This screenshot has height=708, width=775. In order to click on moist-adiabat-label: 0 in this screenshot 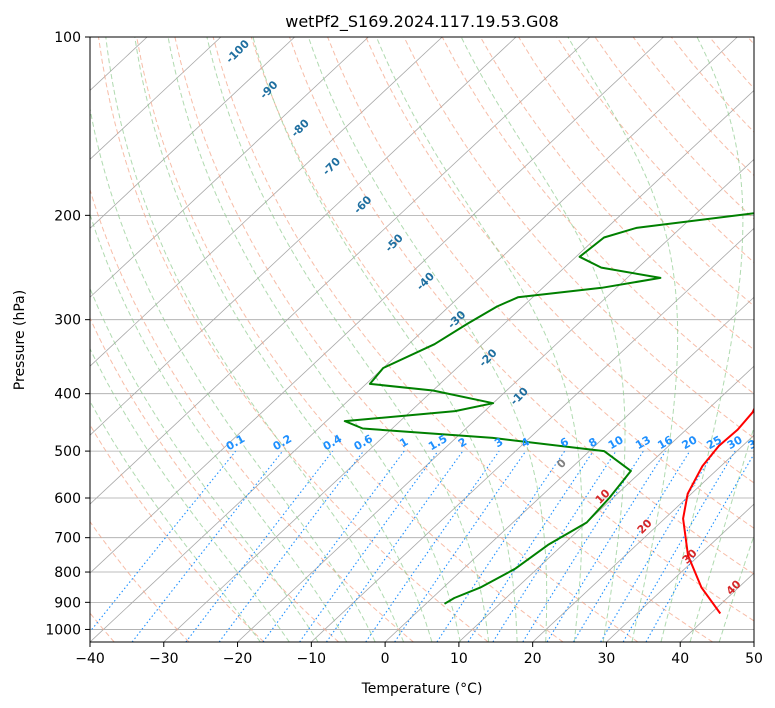, I will do `click(561, 463)`.